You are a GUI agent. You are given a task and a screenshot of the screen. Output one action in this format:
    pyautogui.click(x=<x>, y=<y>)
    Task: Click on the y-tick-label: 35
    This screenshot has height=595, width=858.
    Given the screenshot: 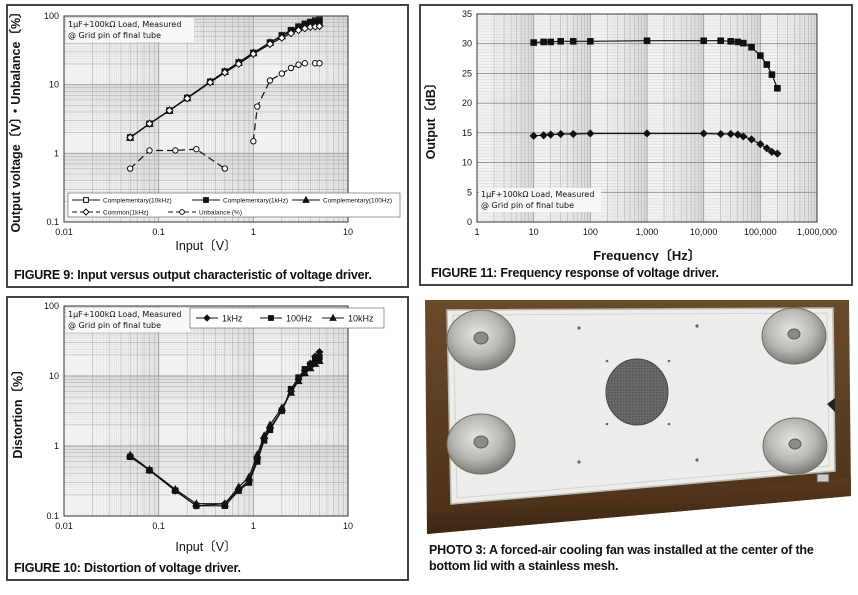 What is the action you would take?
    pyautogui.click(x=467, y=14)
    